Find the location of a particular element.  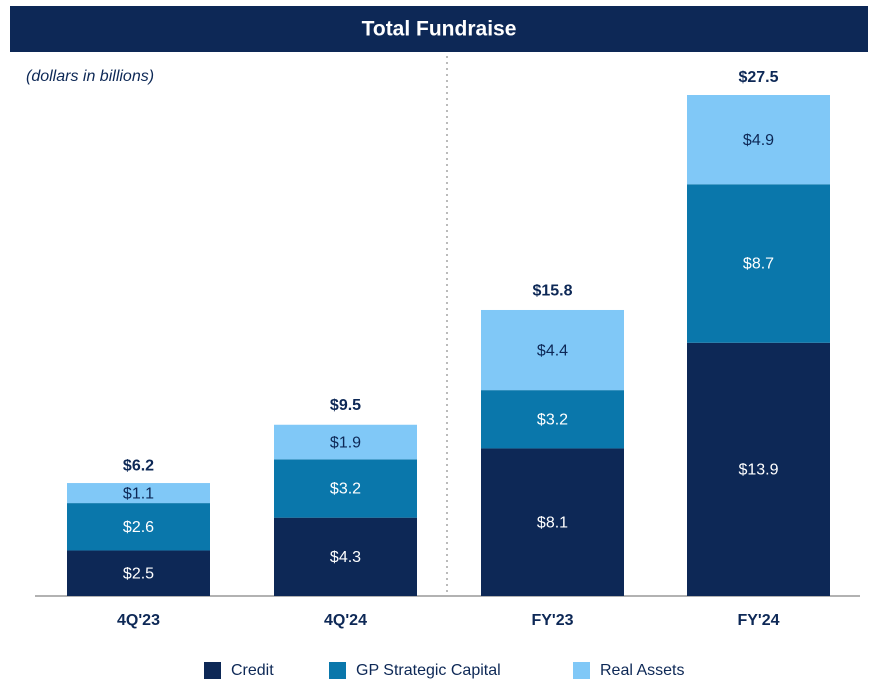

x-tick-label: FY'23 is located at coordinates (552, 620).